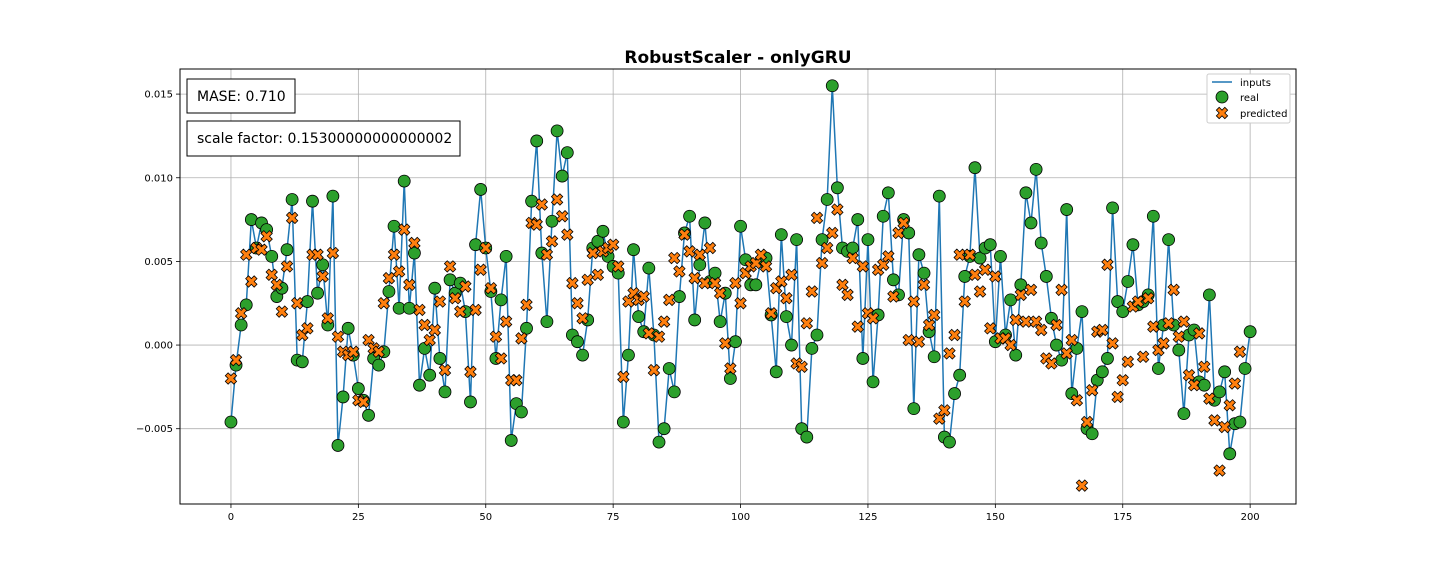 The image size is (1440, 576). Describe the element at coordinates (231, 517) in the screenshot. I see `x-tick-label: 0` at that location.